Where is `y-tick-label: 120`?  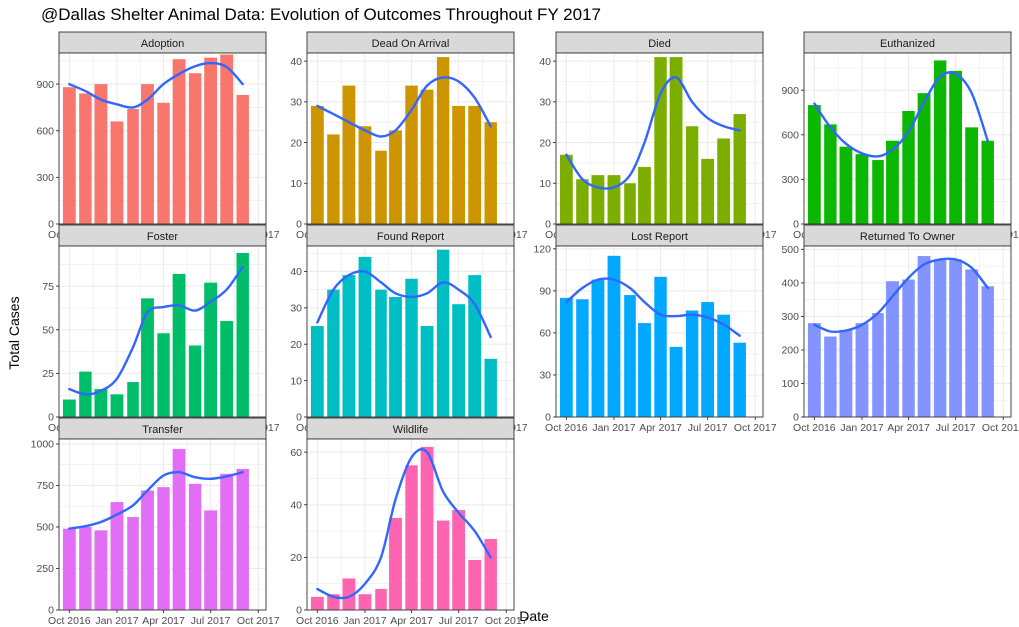 y-tick-label: 120 is located at coordinates (542, 250).